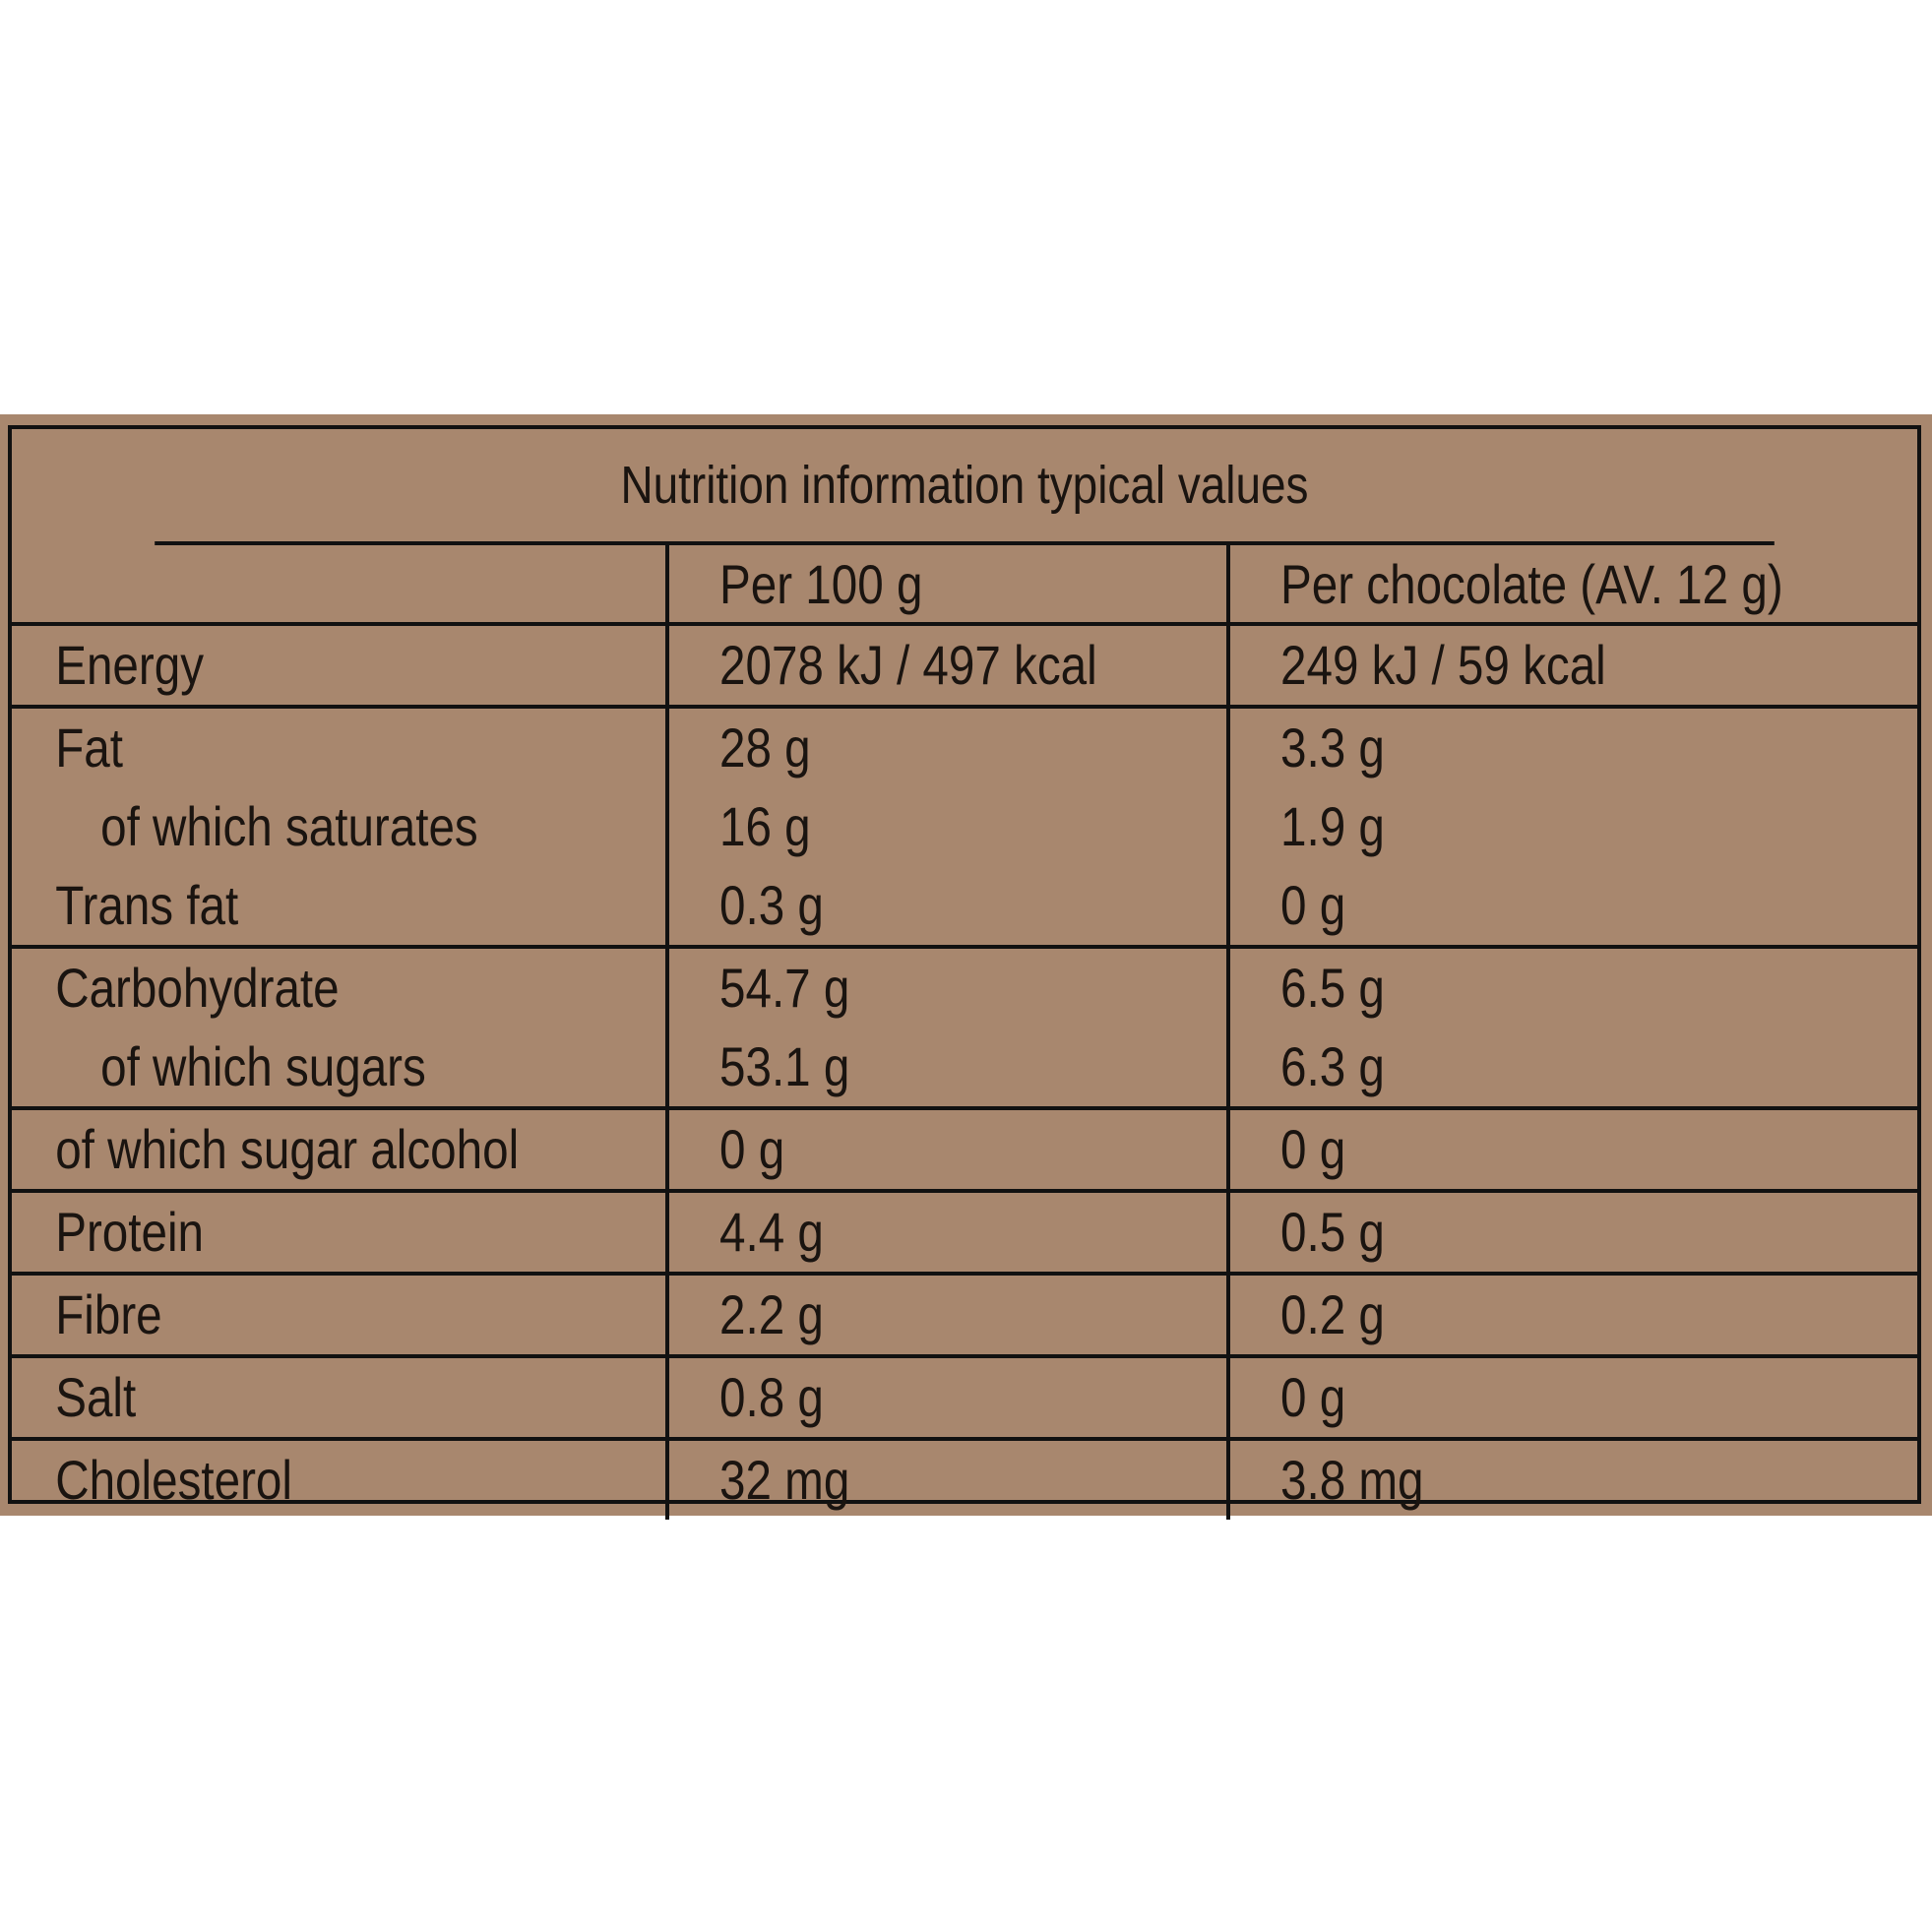 This screenshot has height=1932, width=1932. I want to click on nutrient-label: of which saturates, so click(289, 826).